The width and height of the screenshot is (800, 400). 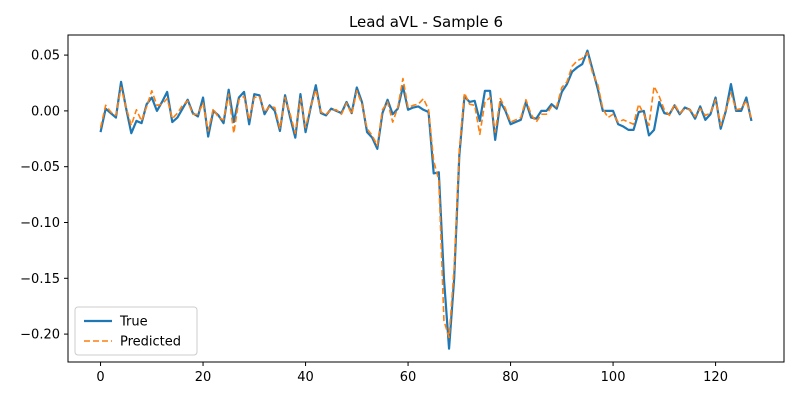 What do you see at coordinates (40, 167) in the screenshot?
I see `y-tick-label: −0.05` at bounding box center [40, 167].